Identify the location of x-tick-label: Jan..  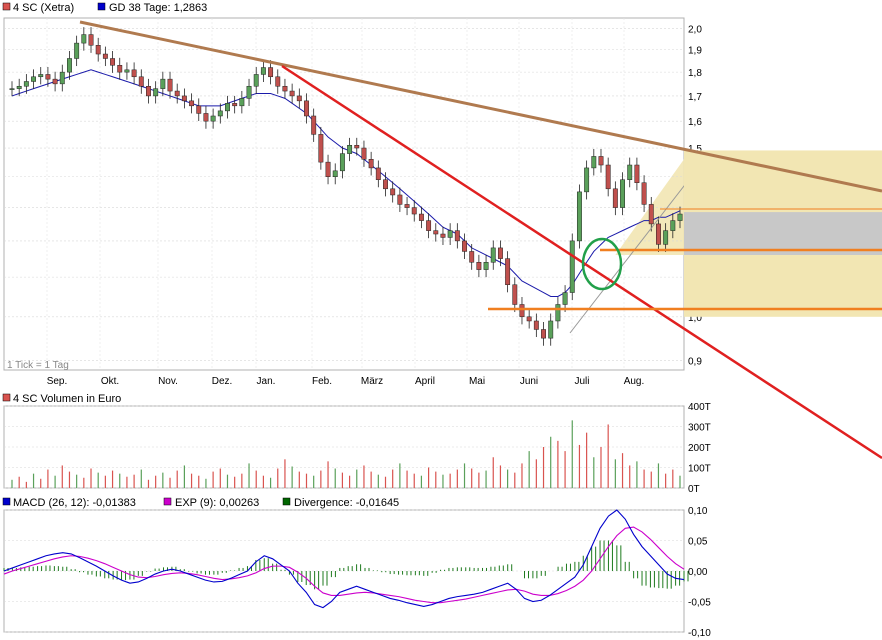
(266, 381).